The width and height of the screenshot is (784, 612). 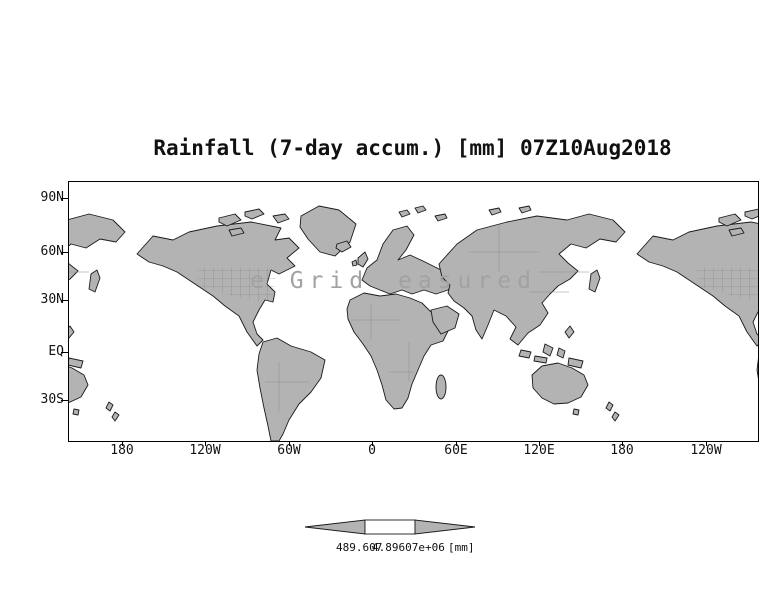 I want to click on lon-label-120w-2: 120W, so click(x=706, y=450).